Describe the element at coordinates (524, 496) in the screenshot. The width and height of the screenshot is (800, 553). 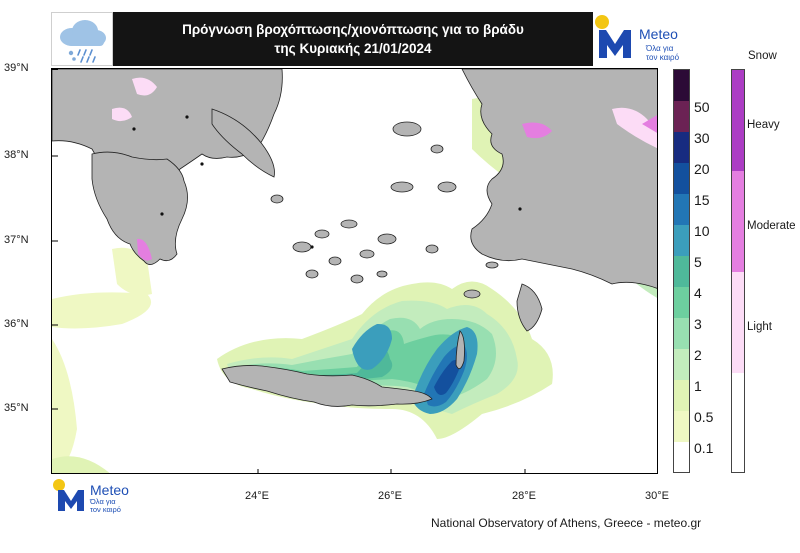
I see `lon-label-28: 28°E` at that location.